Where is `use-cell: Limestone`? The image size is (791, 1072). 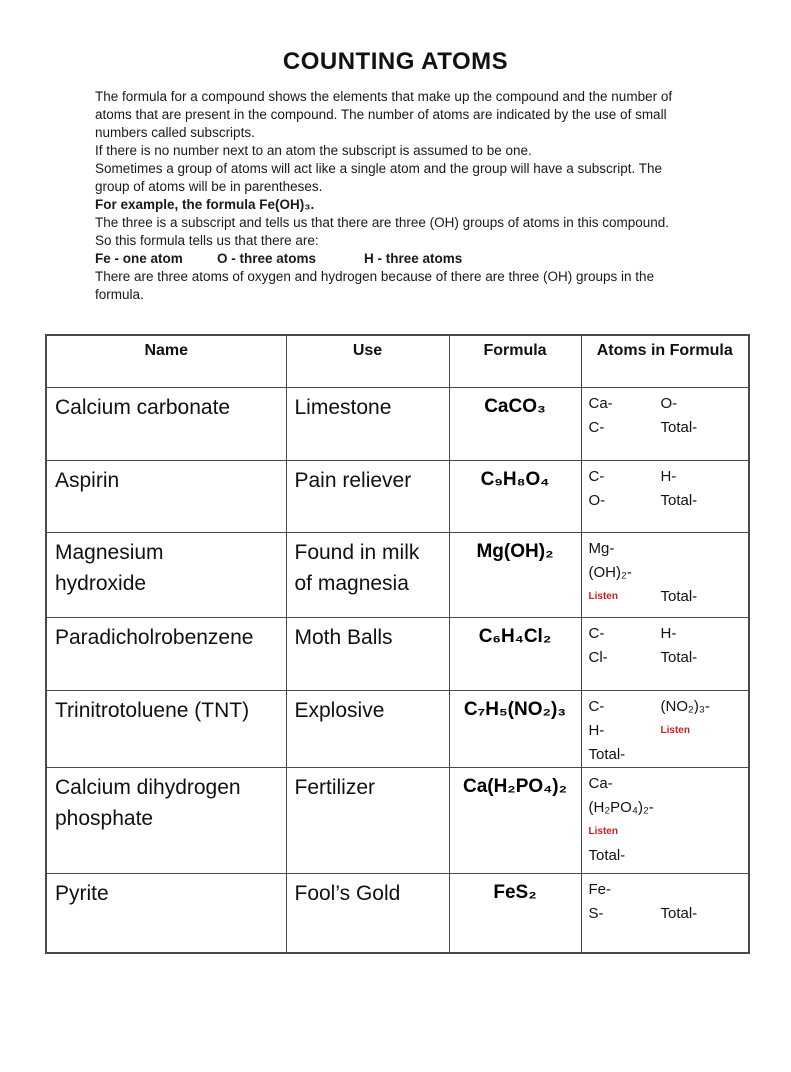
use-cell: Limestone is located at coordinates (367, 423).